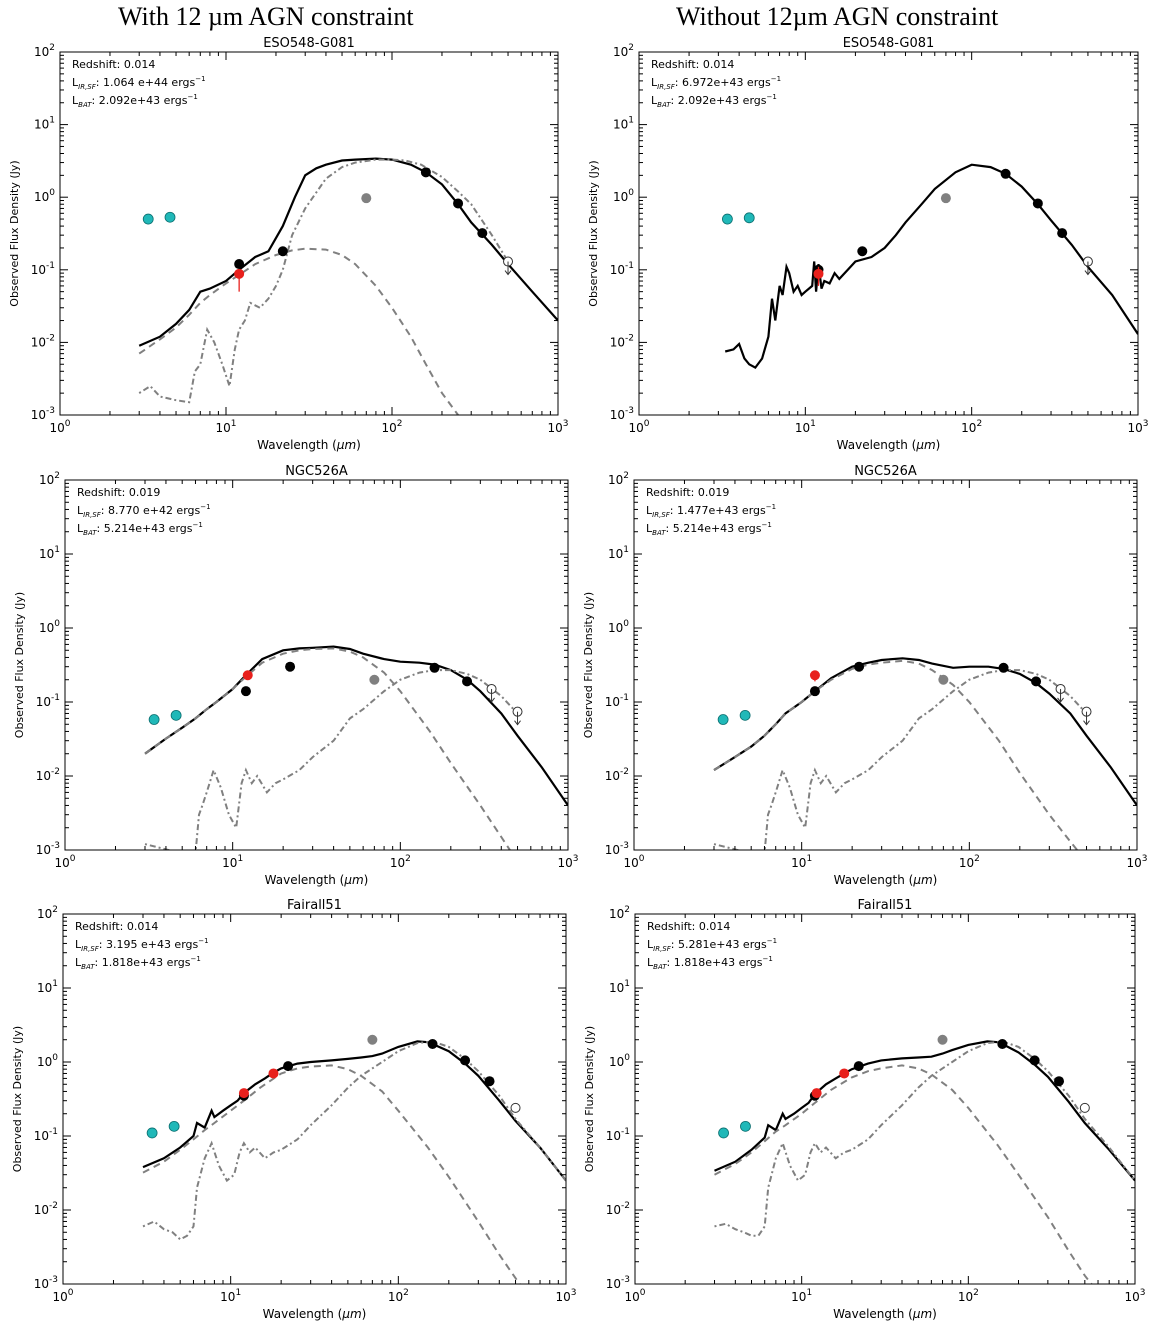 The image size is (1160, 1326). What do you see at coordinates (266, 16) in the screenshot?
I see `column-heading-with-constraint: With 12 µm AGN constraint` at bounding box center [266, 16].